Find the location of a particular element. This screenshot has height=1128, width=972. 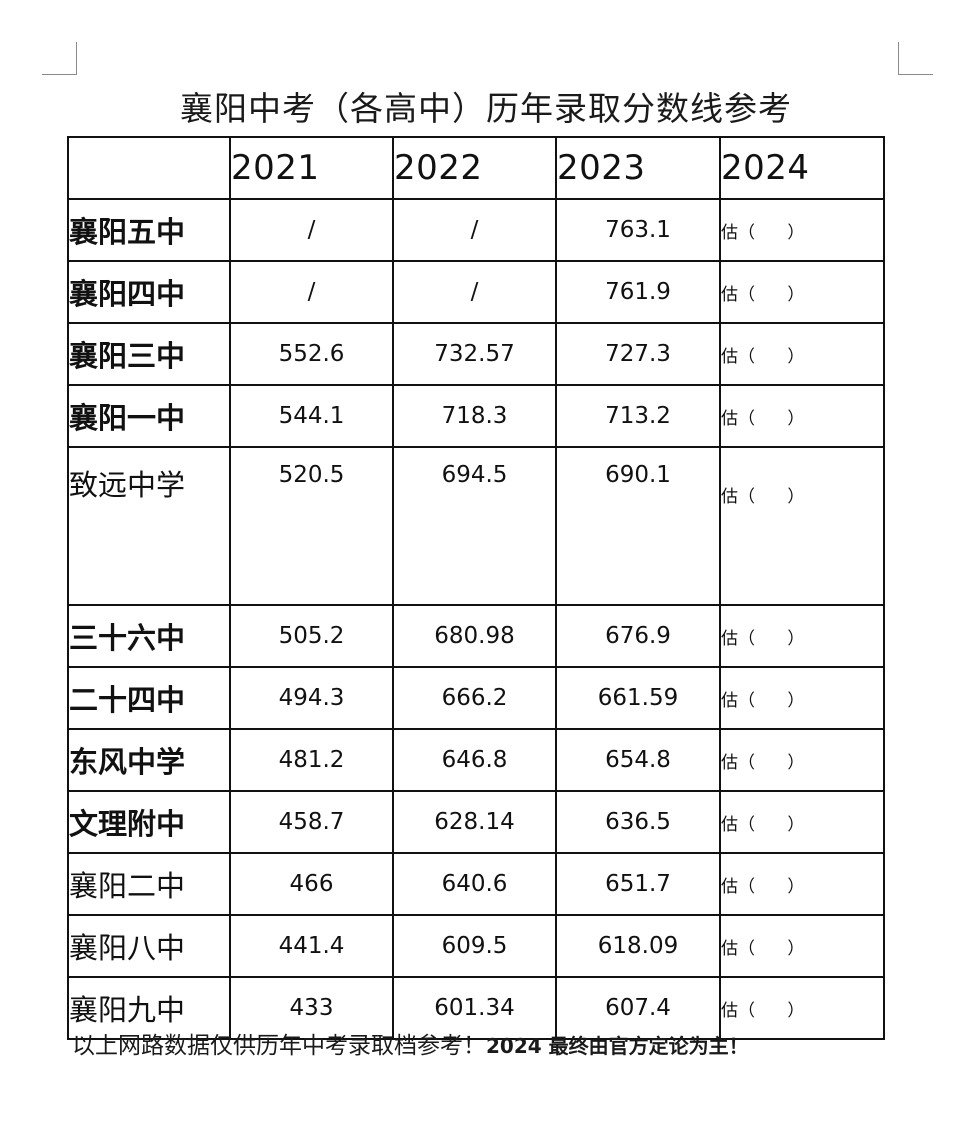

table-row: 三十六中 505.2 680.98 676.9 估（ ） is located at coordinates (476, 636).